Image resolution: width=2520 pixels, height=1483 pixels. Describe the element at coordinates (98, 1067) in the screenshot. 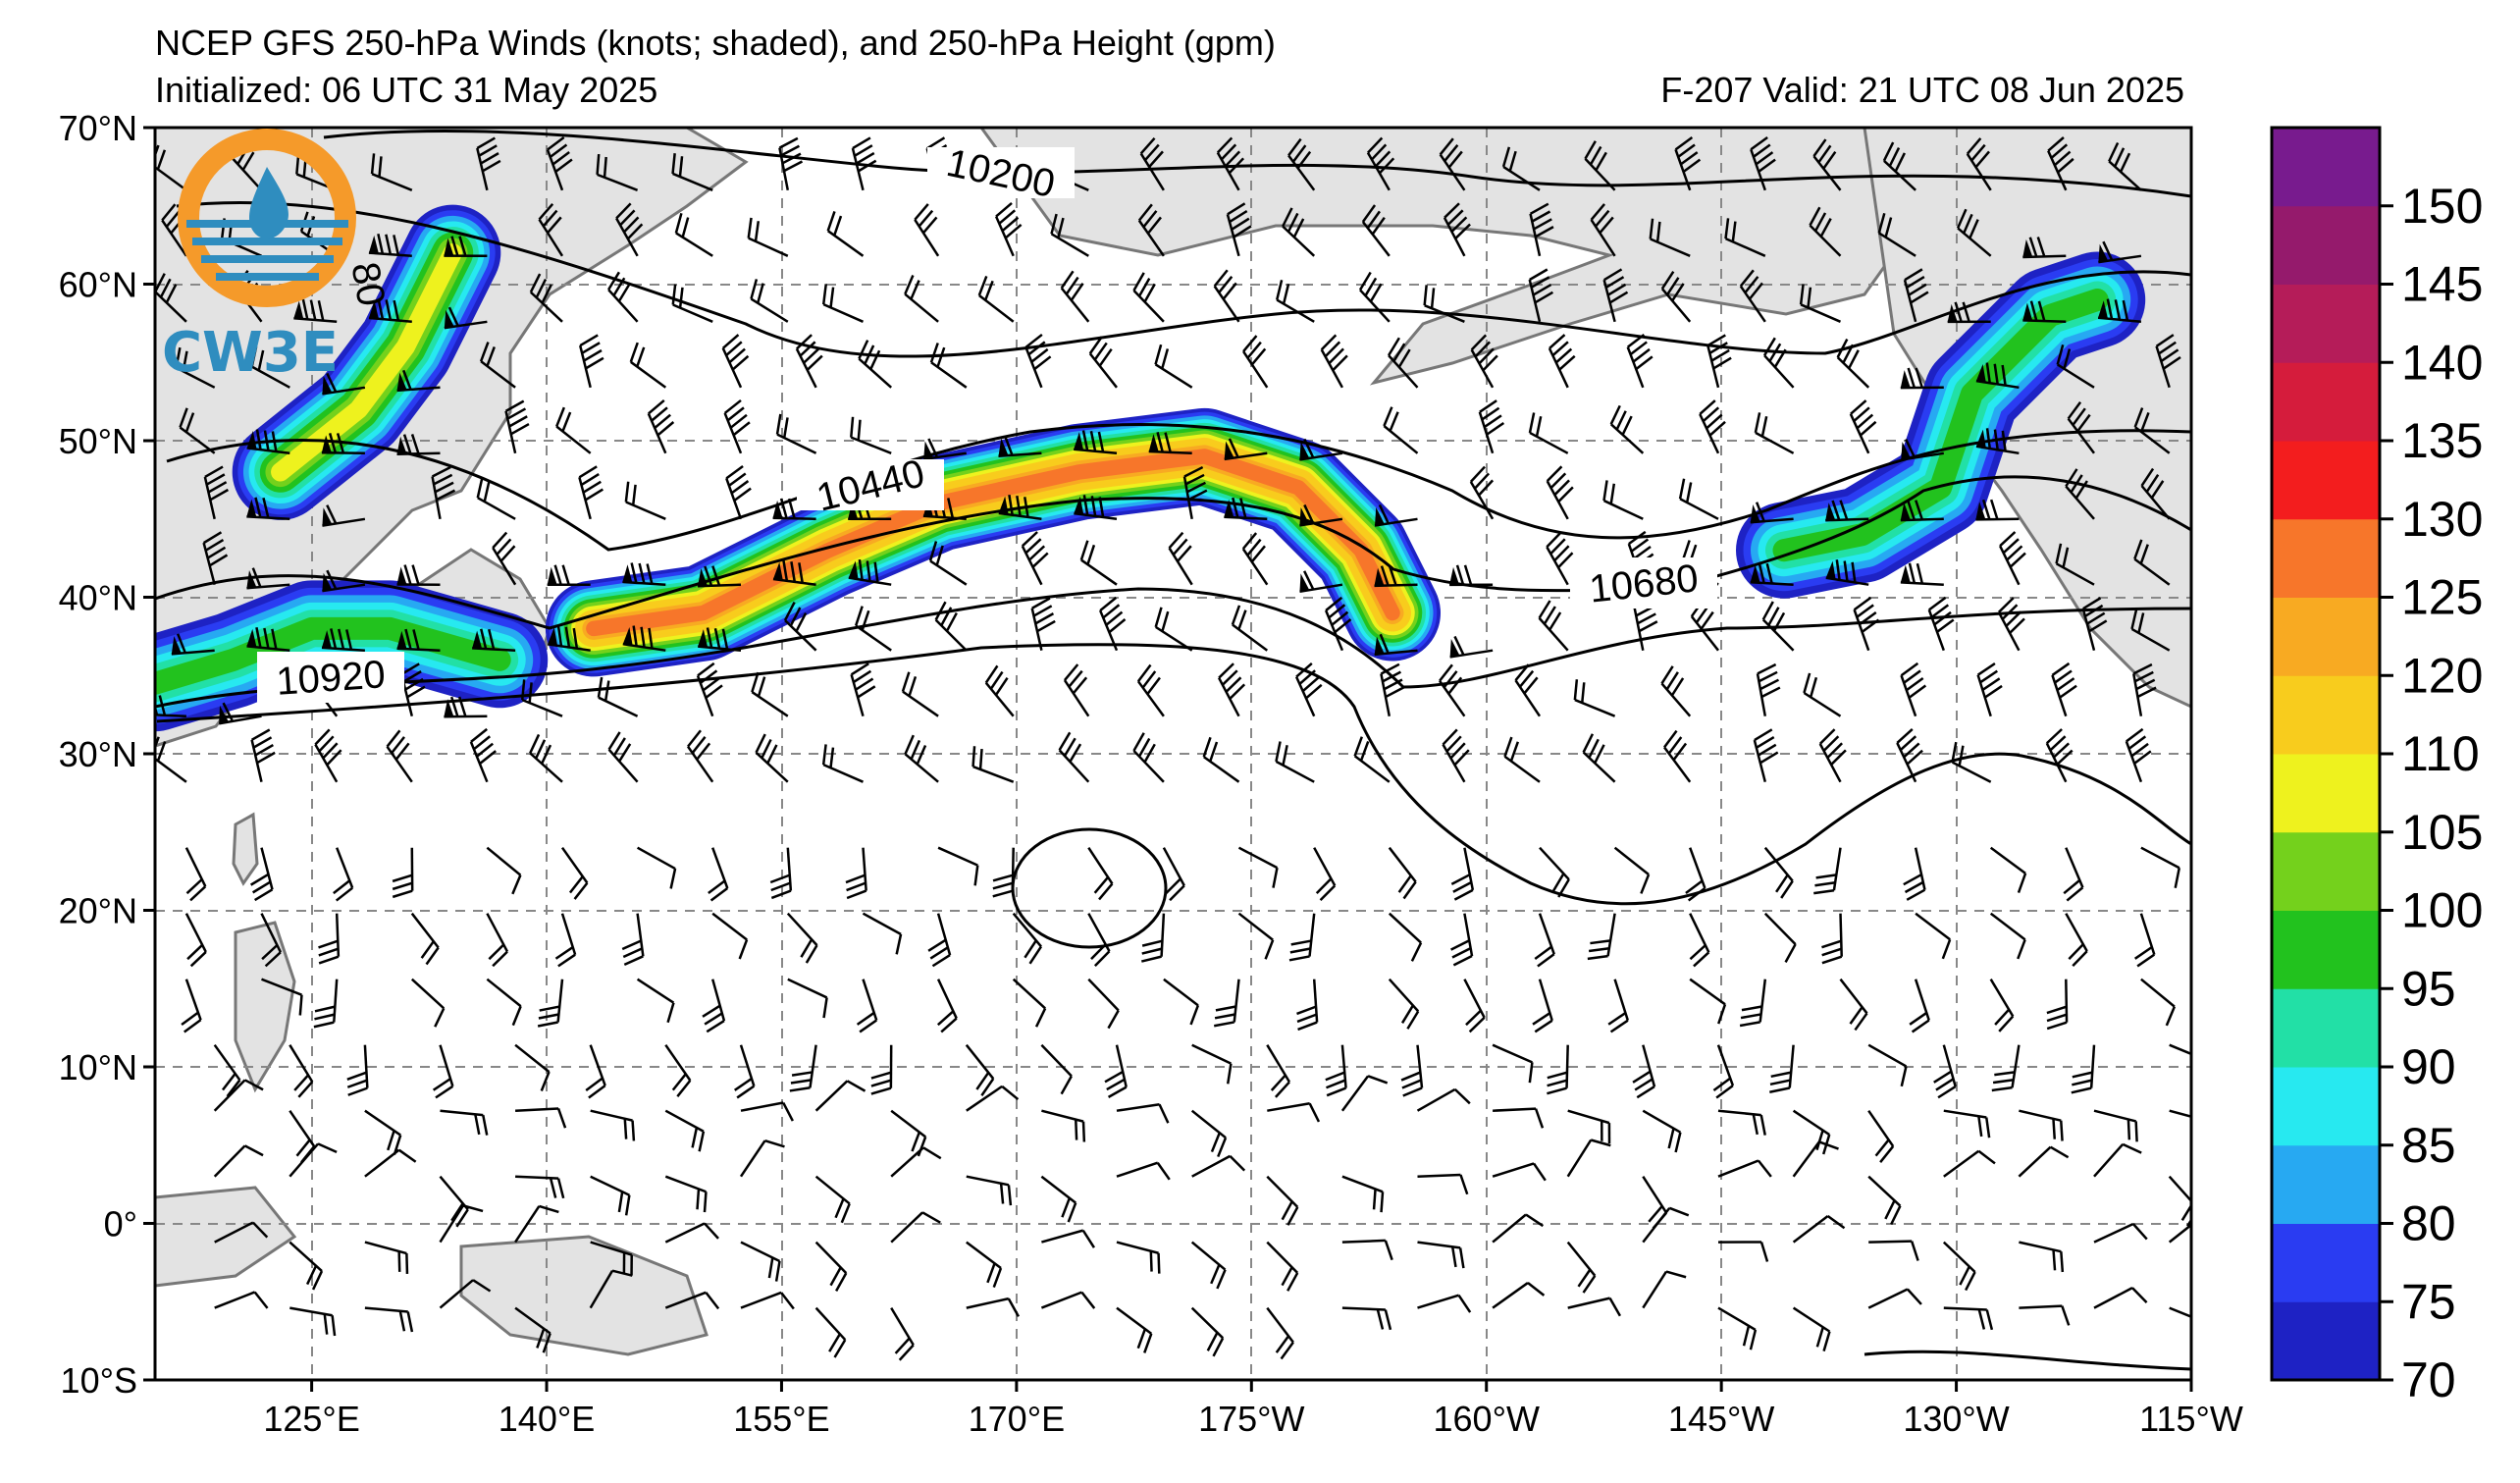

I see `lat-label: 10°N` at that location.